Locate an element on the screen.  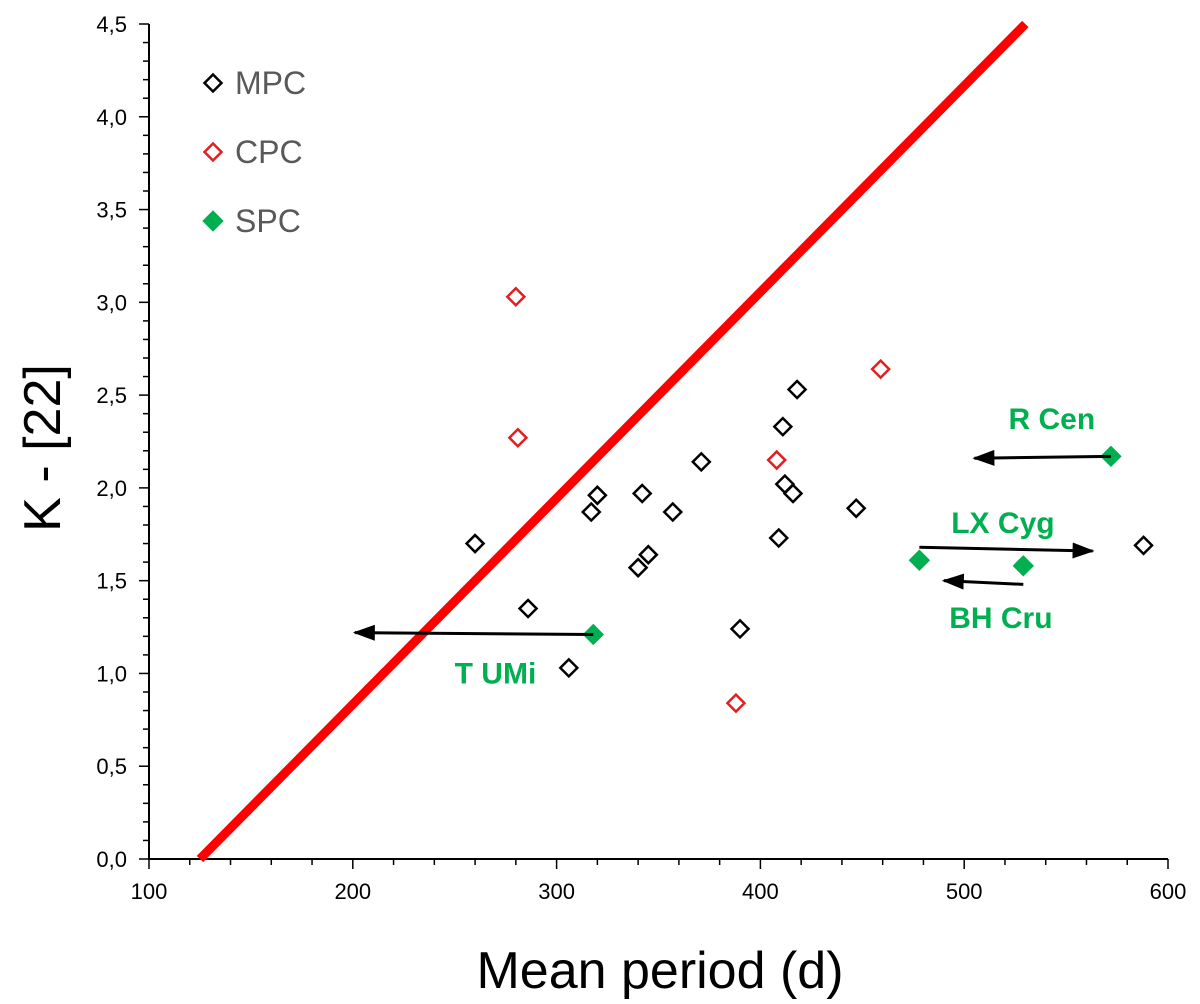
annotation-label: R Cen is located at coordinates (1051, 419).